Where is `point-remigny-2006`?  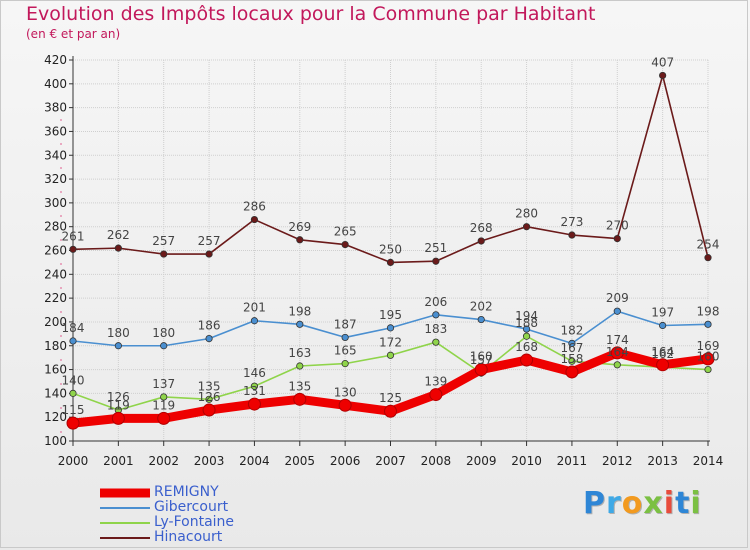
point-remigny-2006 is located at coordinates (345, 405).